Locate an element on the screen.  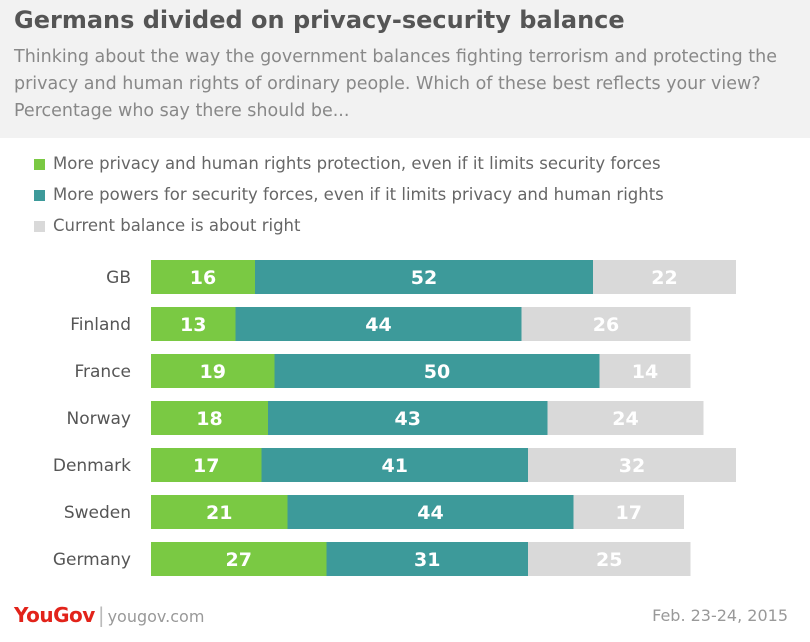
category-label: Denmark is located at coordinates (92, 466).